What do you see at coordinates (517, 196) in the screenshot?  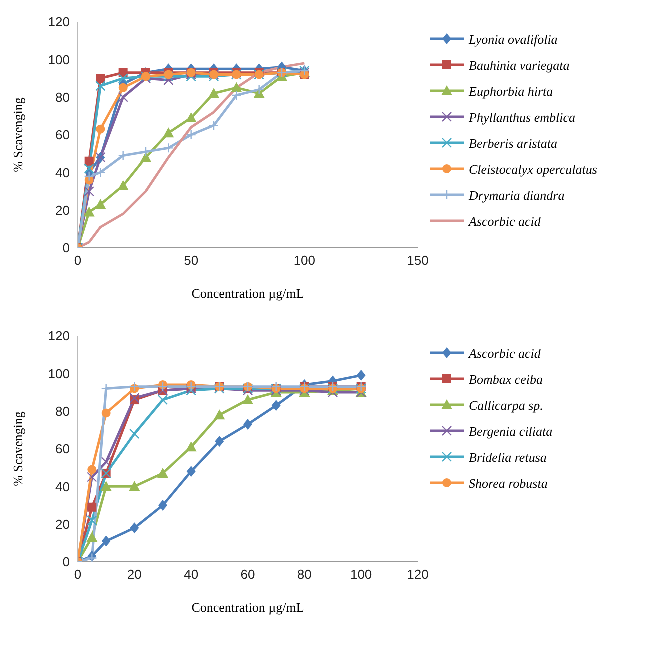 I see `legend-label: Drymaria diandra` at bounding box center [517, 196].